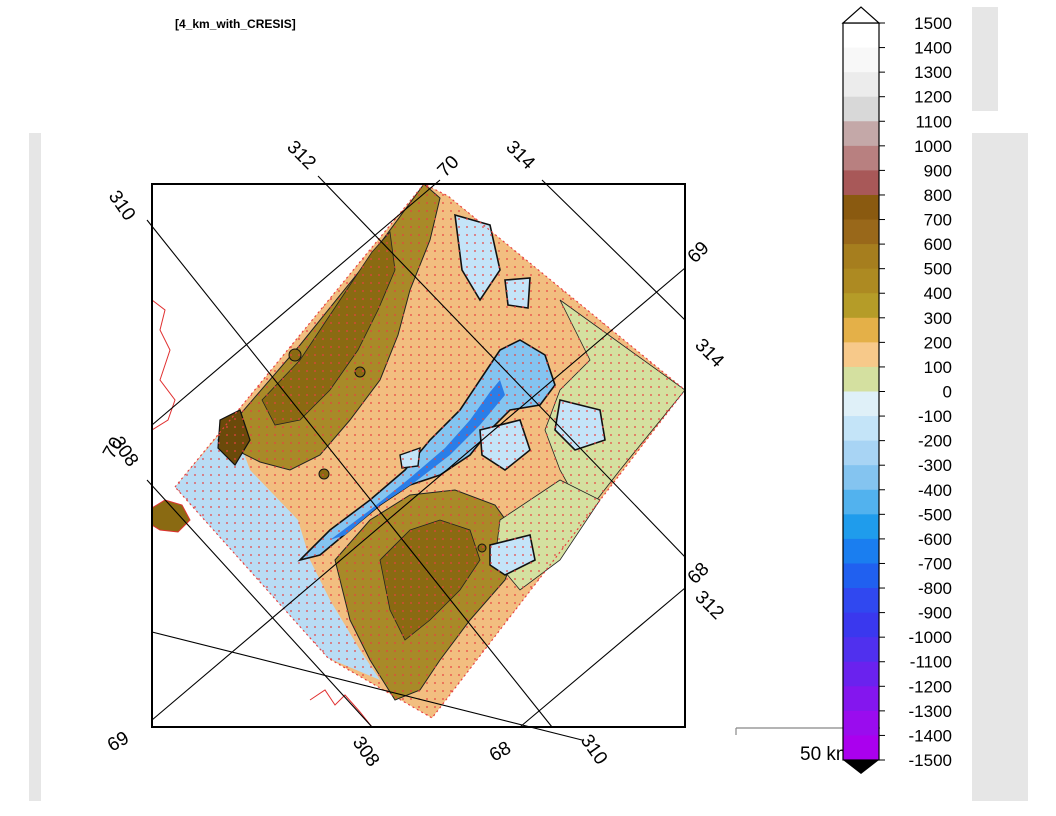 This screenshot has height=816, width=1056. What do you see at coordinates (935, 490) in the screenshot?
I see `colorbar-tick-label: -400` at bounding box center [935, 490].